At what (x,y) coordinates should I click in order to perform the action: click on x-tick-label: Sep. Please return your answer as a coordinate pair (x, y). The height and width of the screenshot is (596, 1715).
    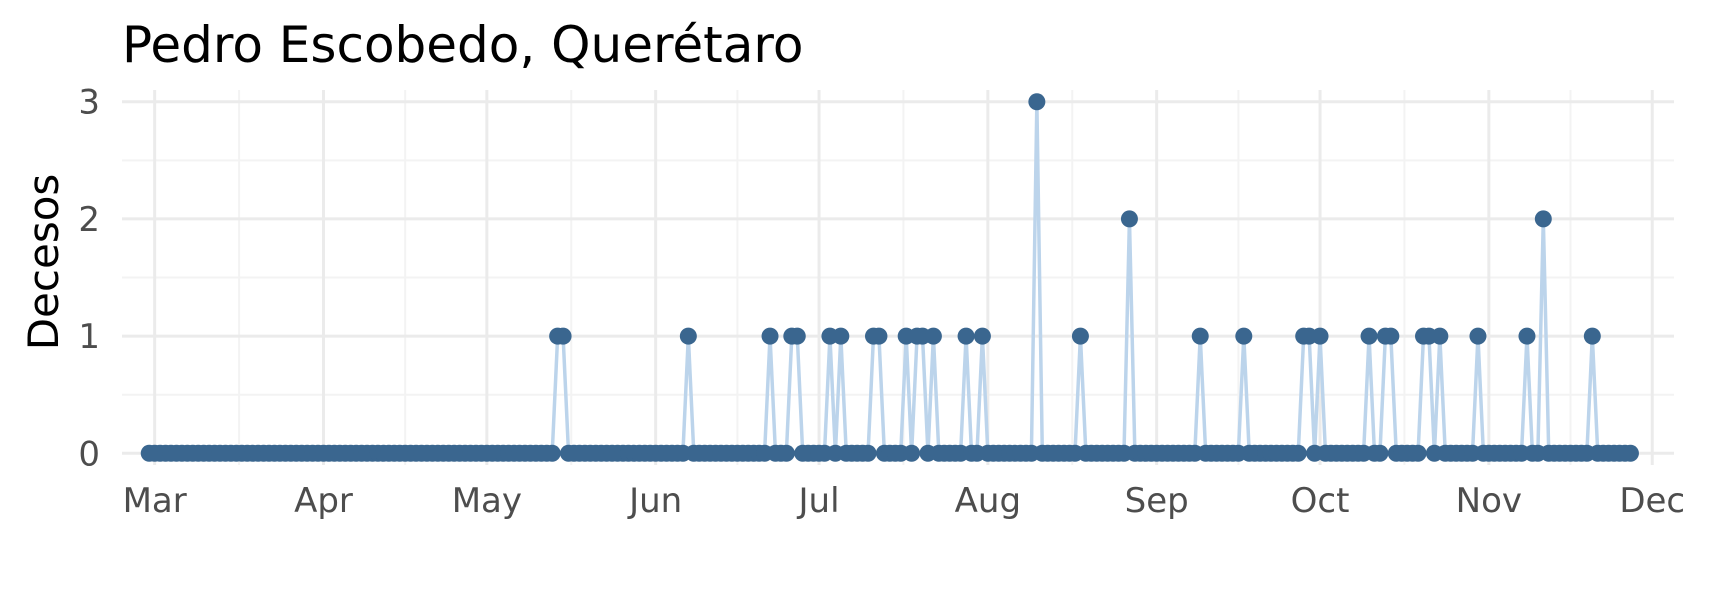
    Looking at the image, I should click on (1157, 501).